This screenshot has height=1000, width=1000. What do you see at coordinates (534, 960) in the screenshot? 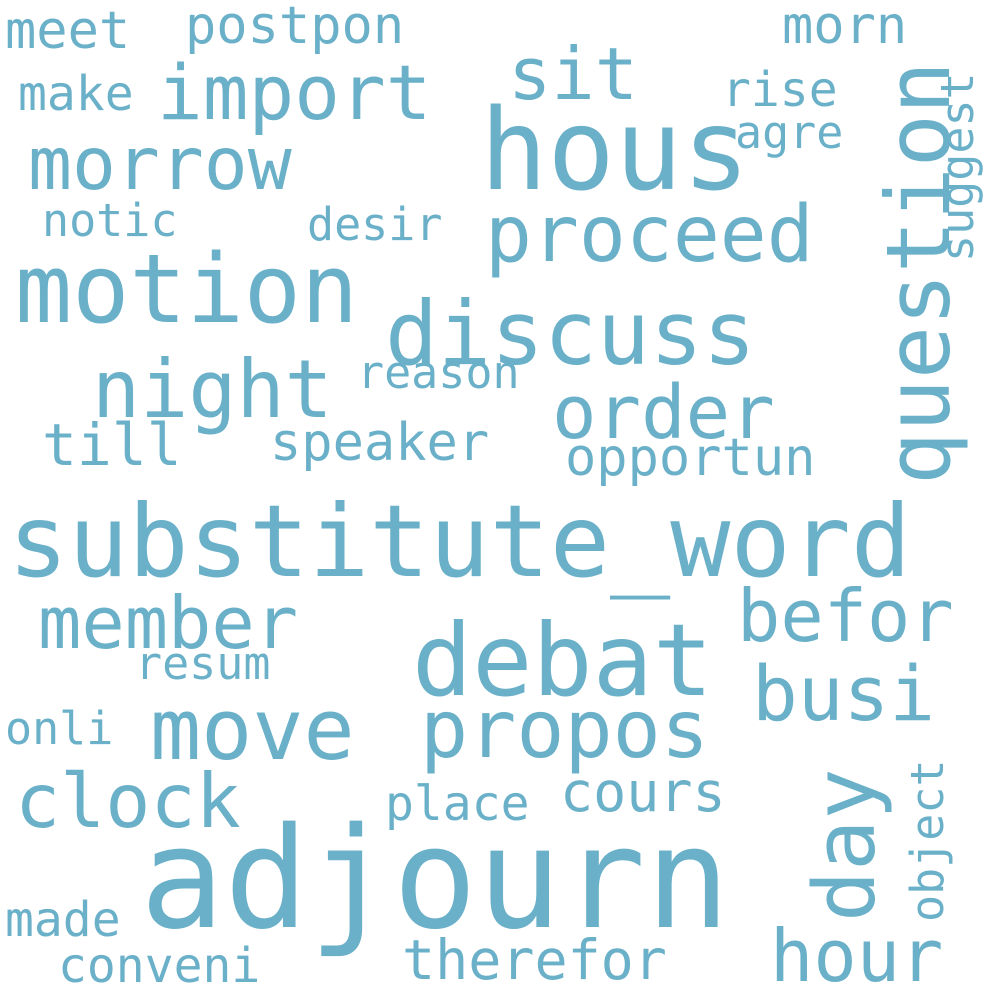
I see `word-therefor: therefor` at bounding box center [534, 960].